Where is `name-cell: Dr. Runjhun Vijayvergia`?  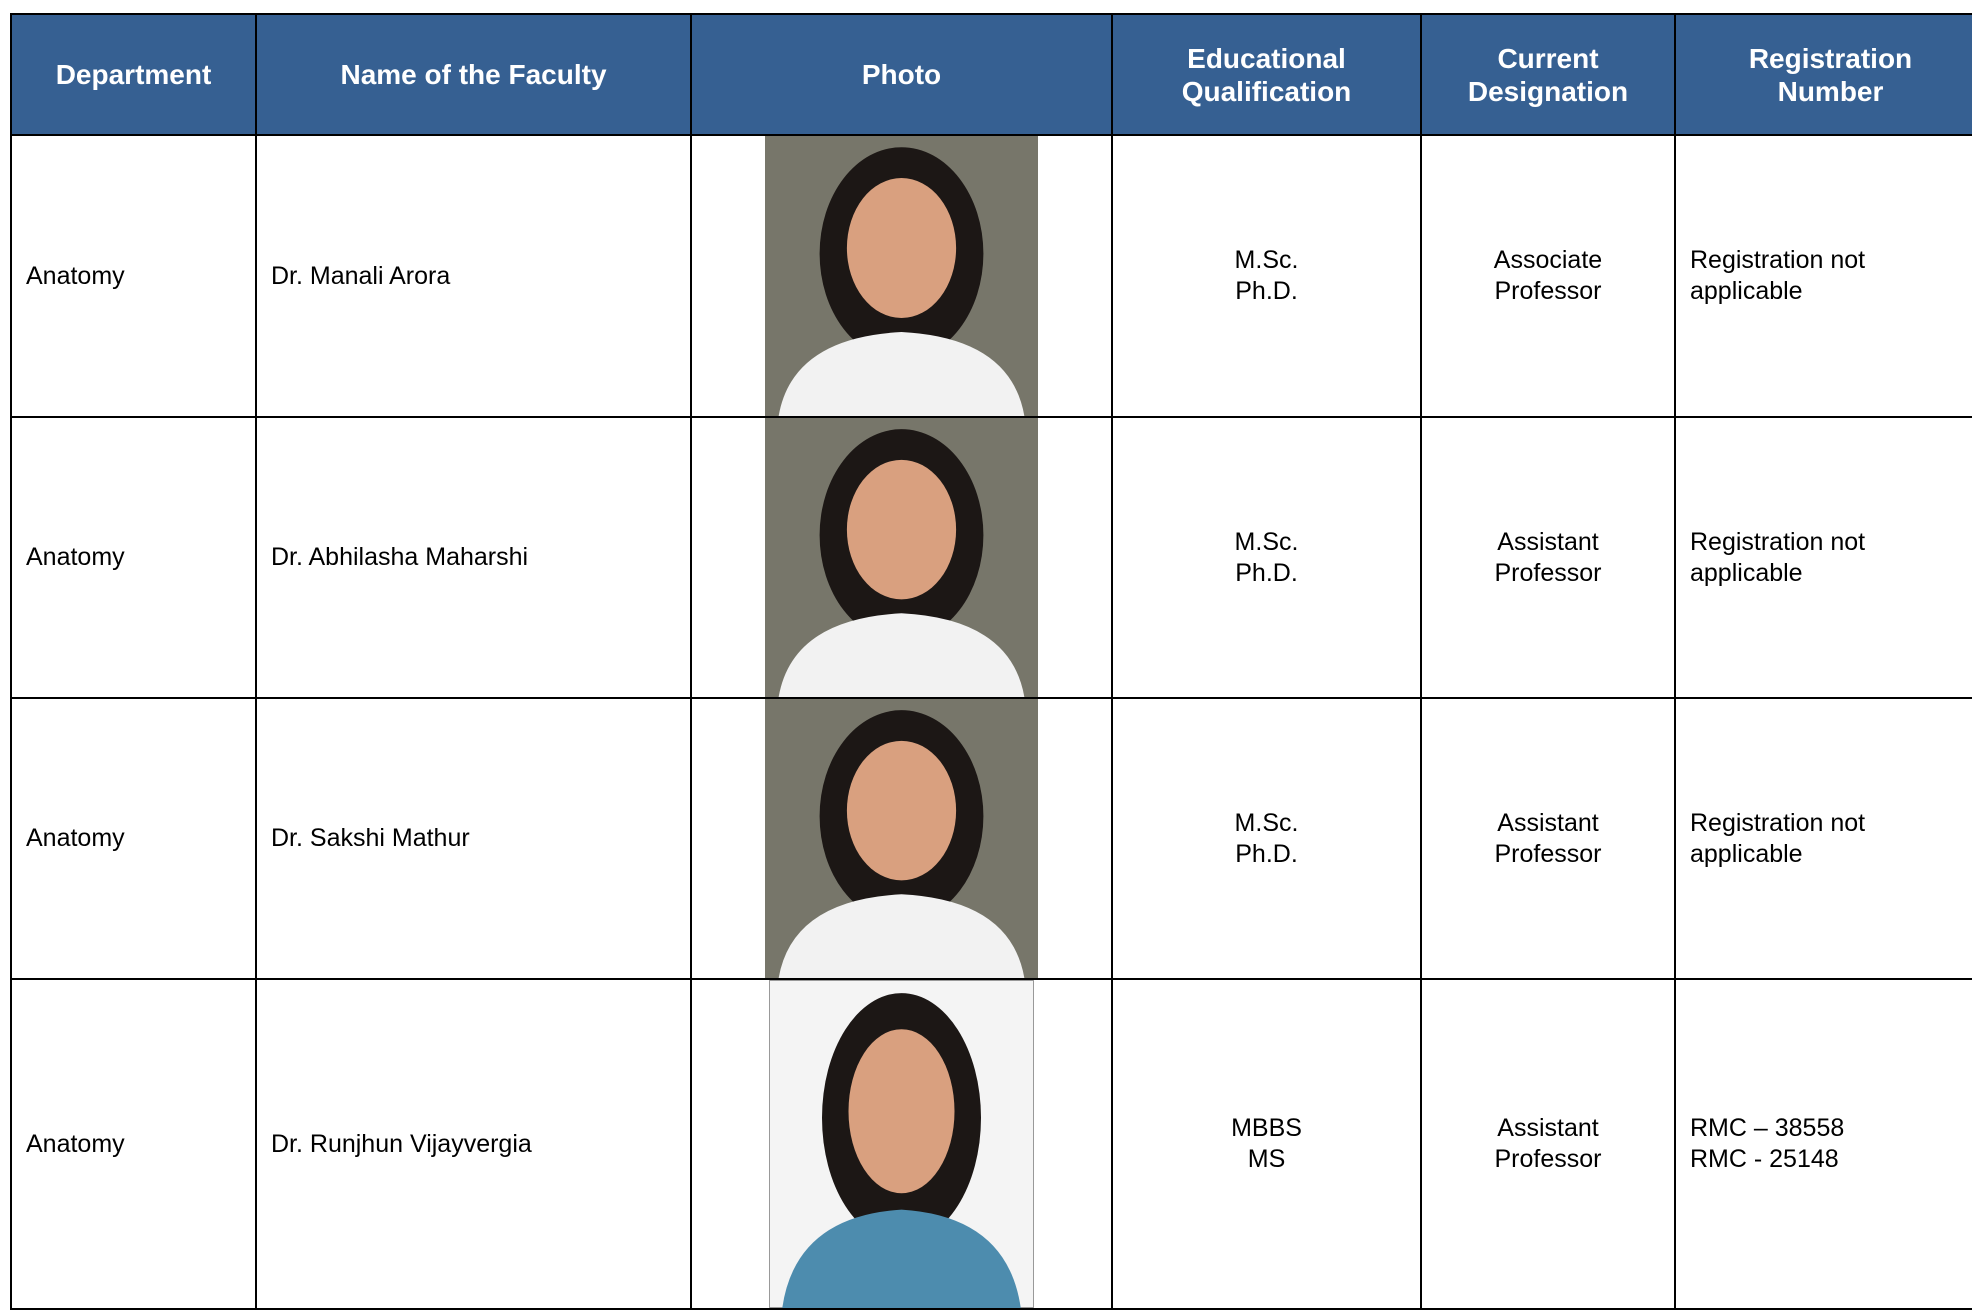 name-cell: Dr. Runjhun Vijayvergia is located at coordinates (473, 1144).